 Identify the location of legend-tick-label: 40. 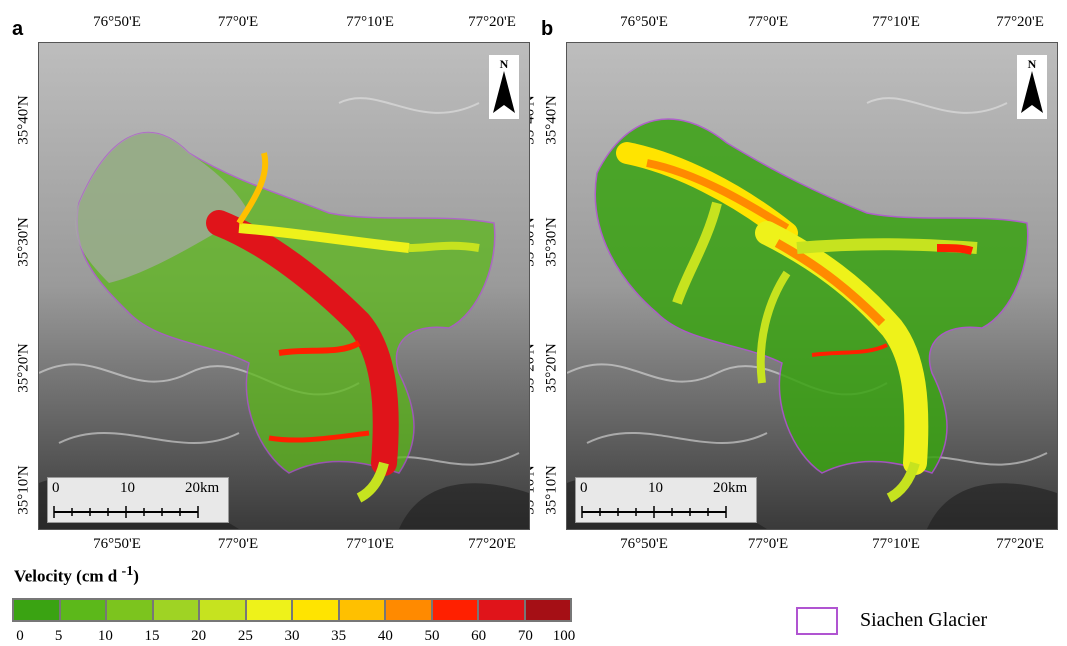
(385, 636).